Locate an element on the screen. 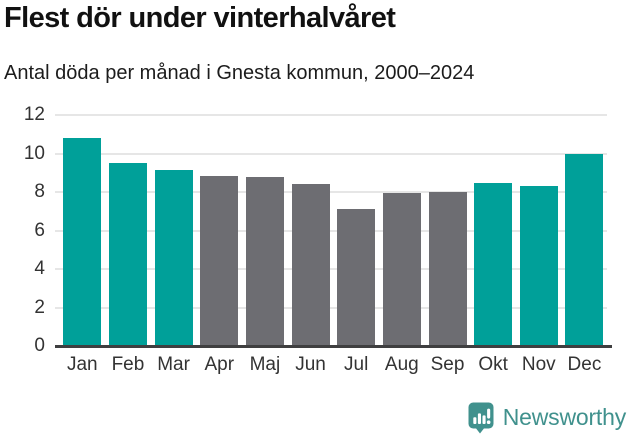  y-axis-tick-label: 8 is located at coordinates (39, 191).